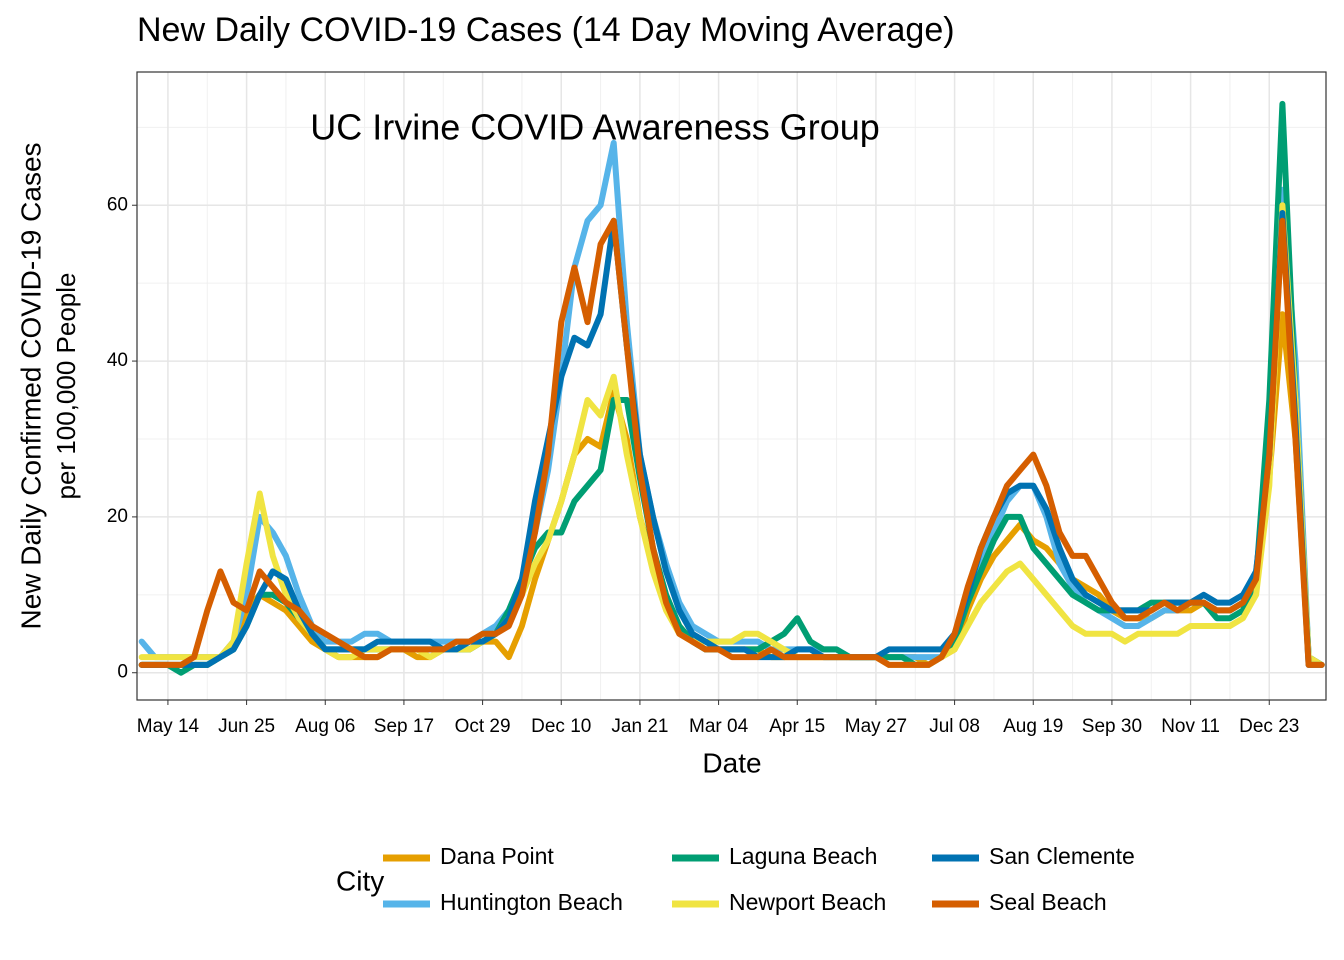  I want to click on x-tick-label: Sep 17, so click(404, 726).